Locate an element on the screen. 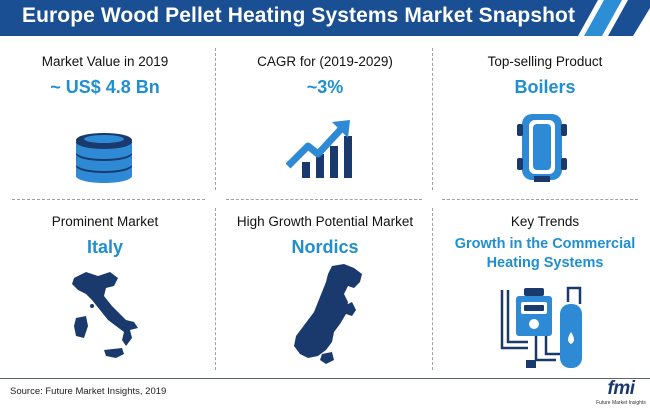  metric-label: CAGR for (2019-2029) is located at coordinates (325, 61).